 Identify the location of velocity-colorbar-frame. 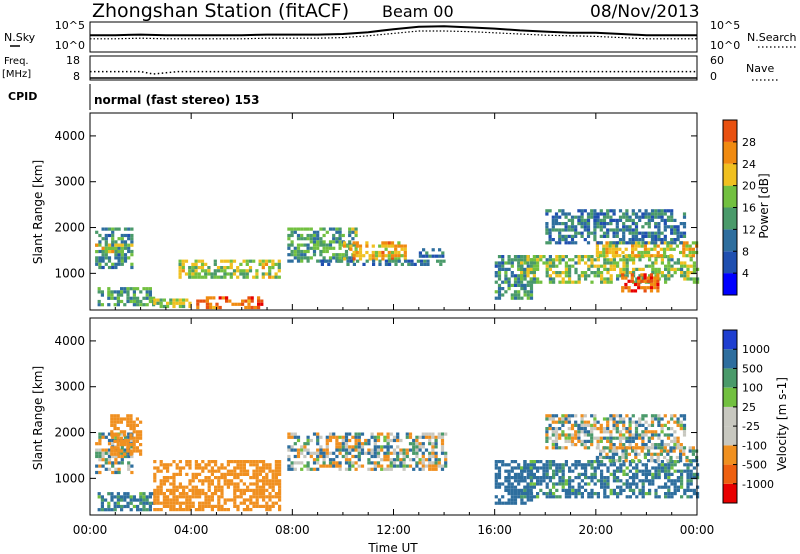
(730, 416).